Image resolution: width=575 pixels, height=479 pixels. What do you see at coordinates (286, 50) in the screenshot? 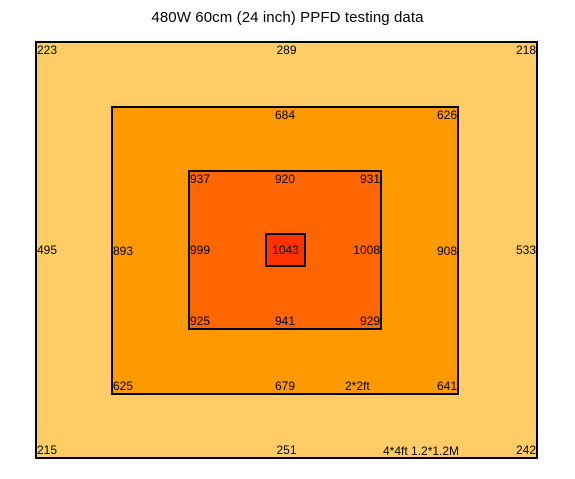
I see `ppfd-reading: 289` at bounding box center [286, 50].